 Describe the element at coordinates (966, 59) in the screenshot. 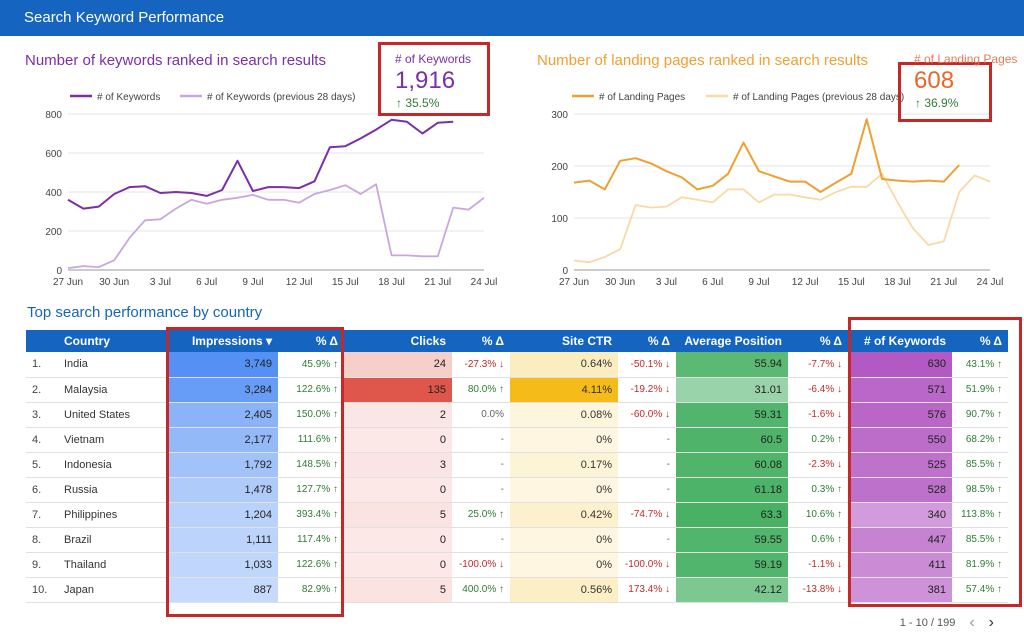

I see `landing-kpi-label: # of Landing Pages` at that location.